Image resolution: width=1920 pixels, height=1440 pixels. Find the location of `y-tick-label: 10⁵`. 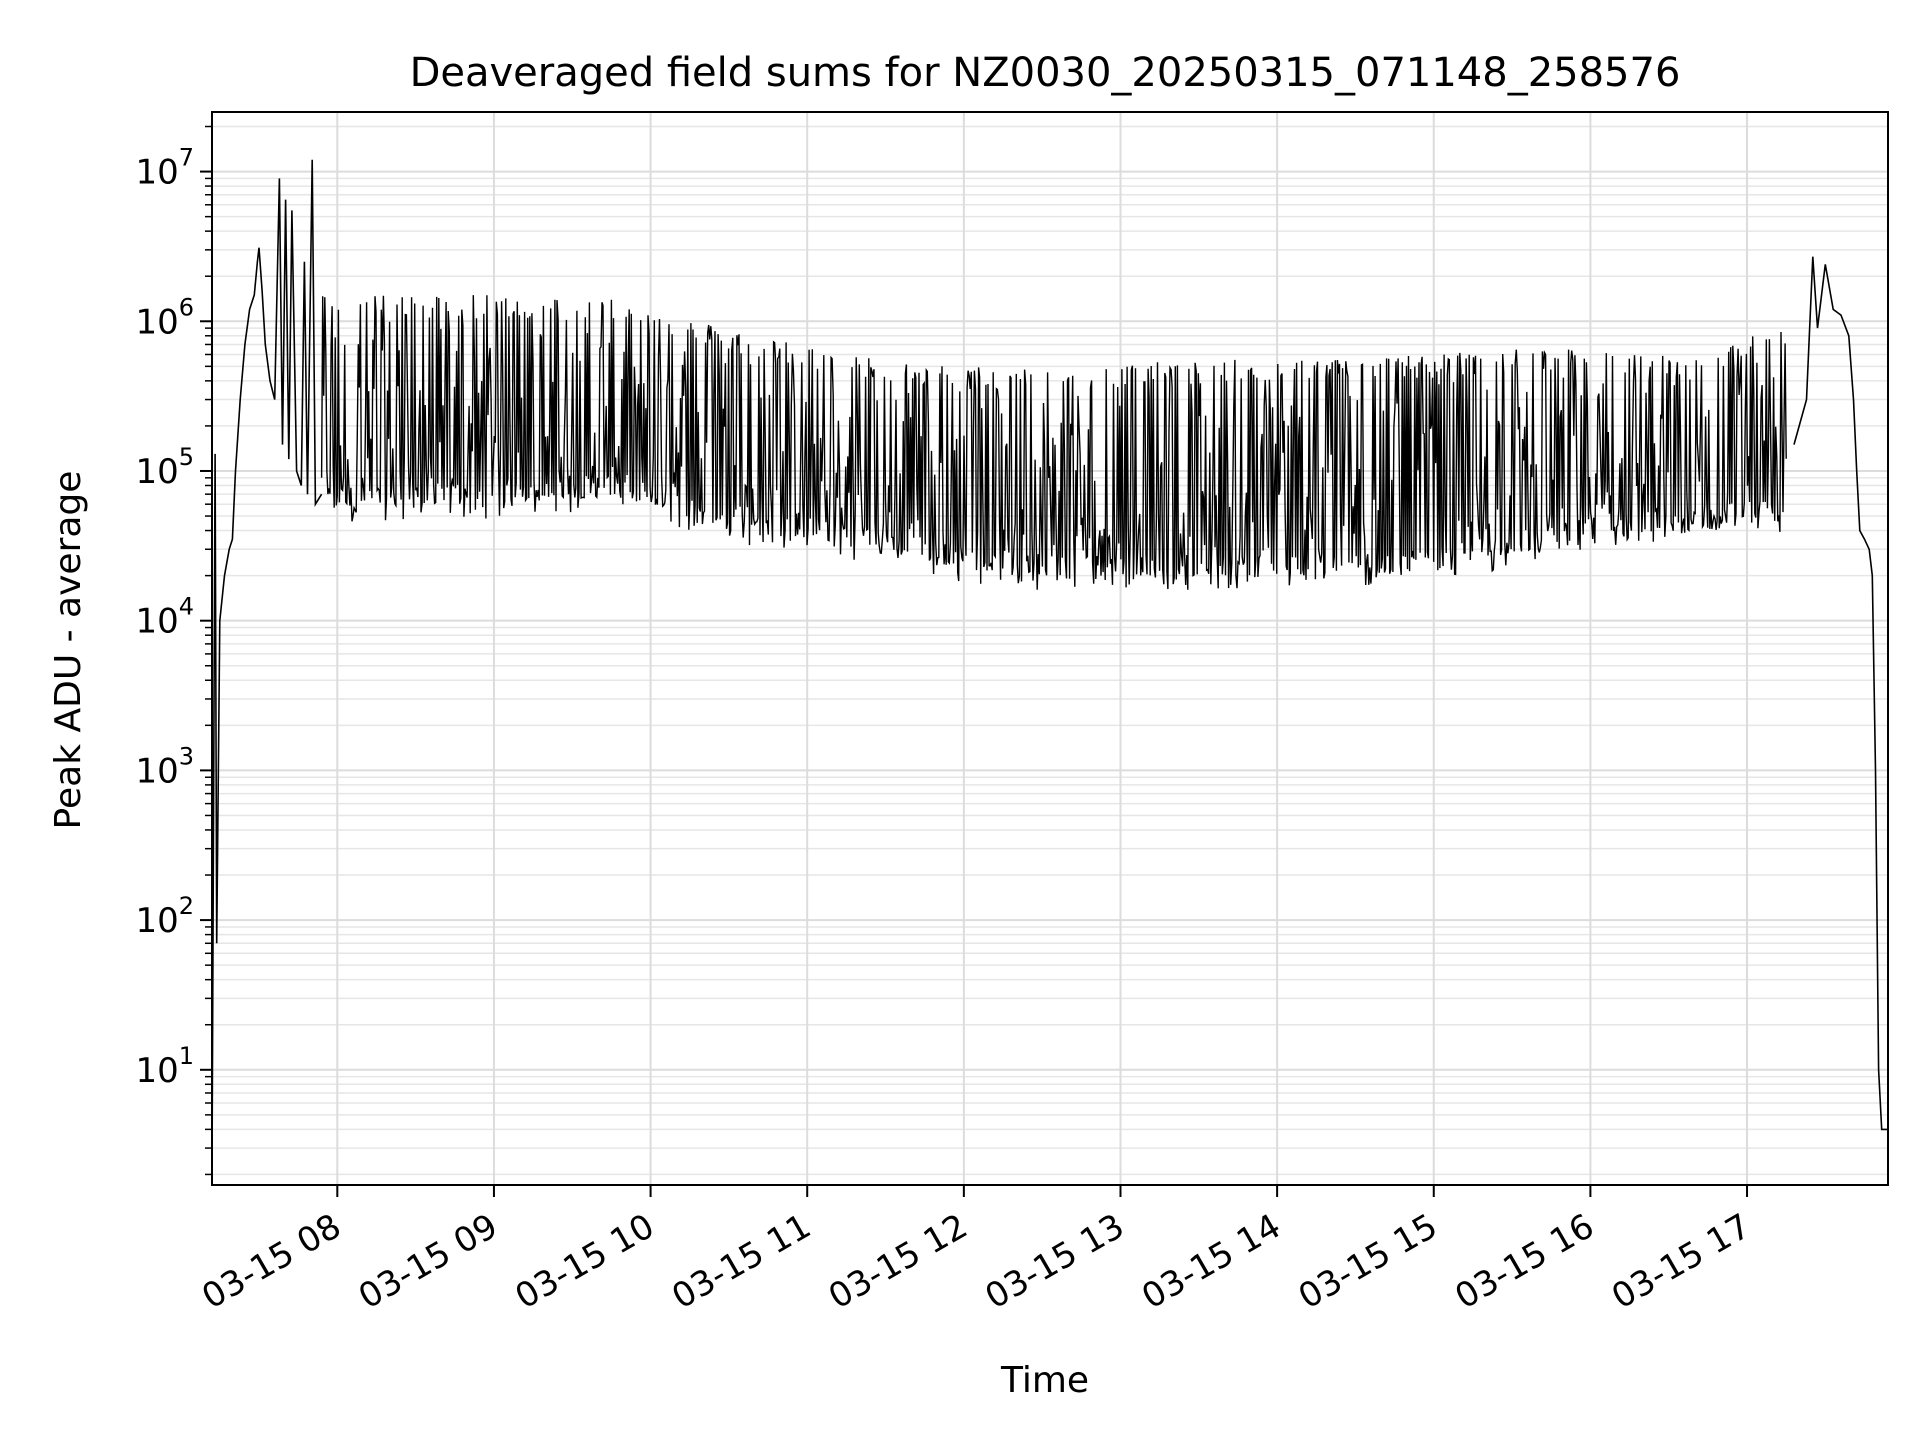

y-tick-label: 10⁵ is located at coordinates (164, 467).